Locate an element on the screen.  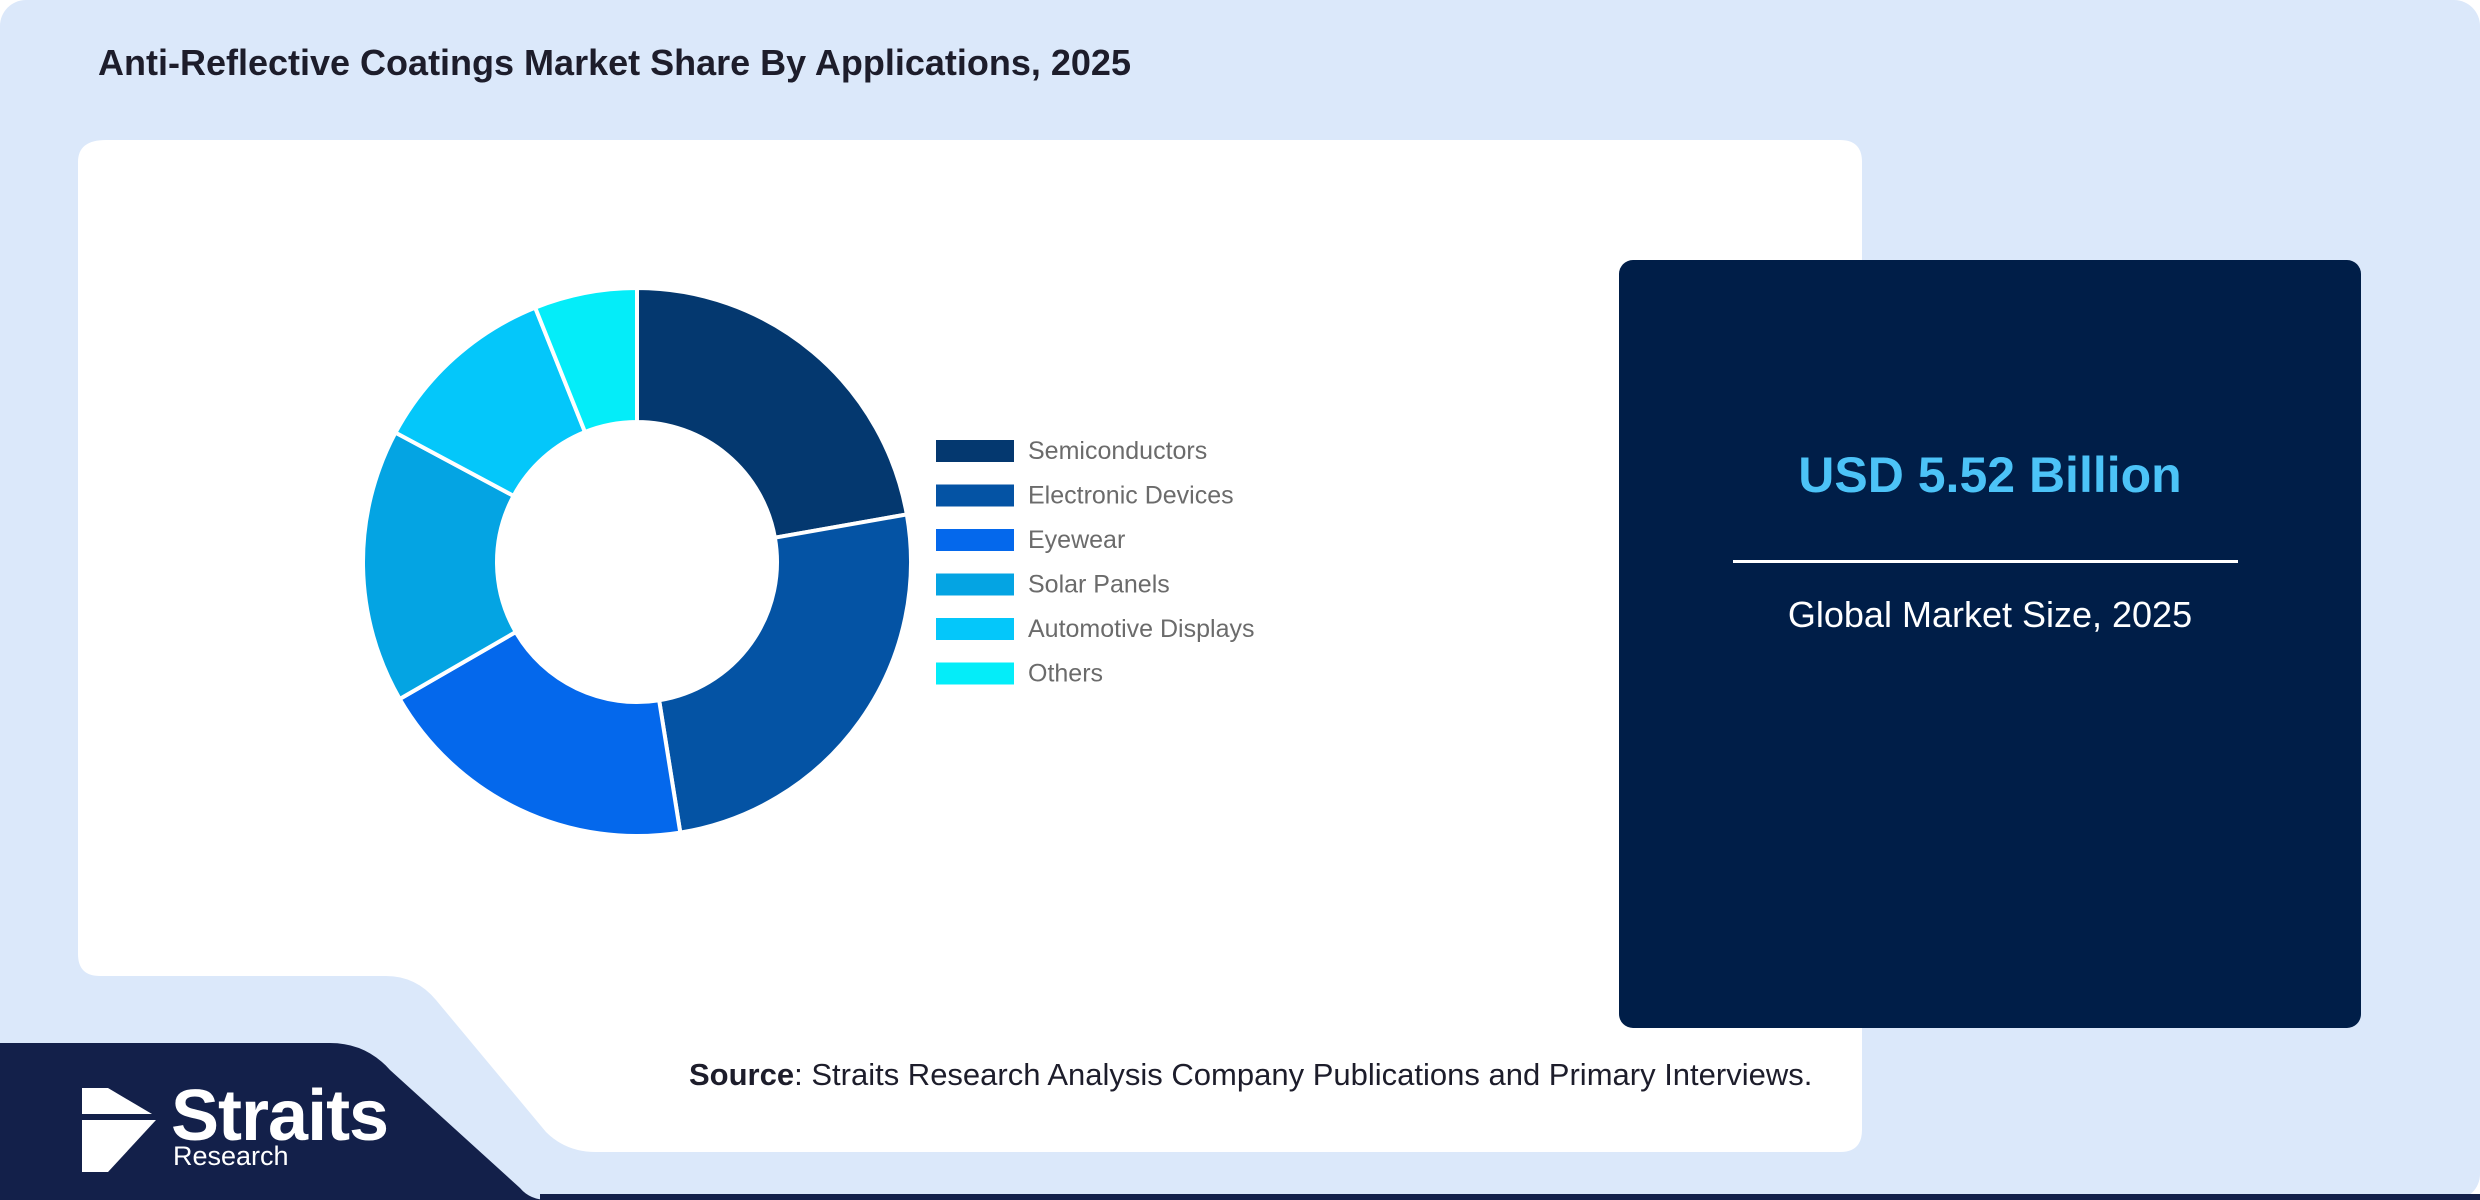
legend-label: Eyewear is located at coordinates (1076, 540).